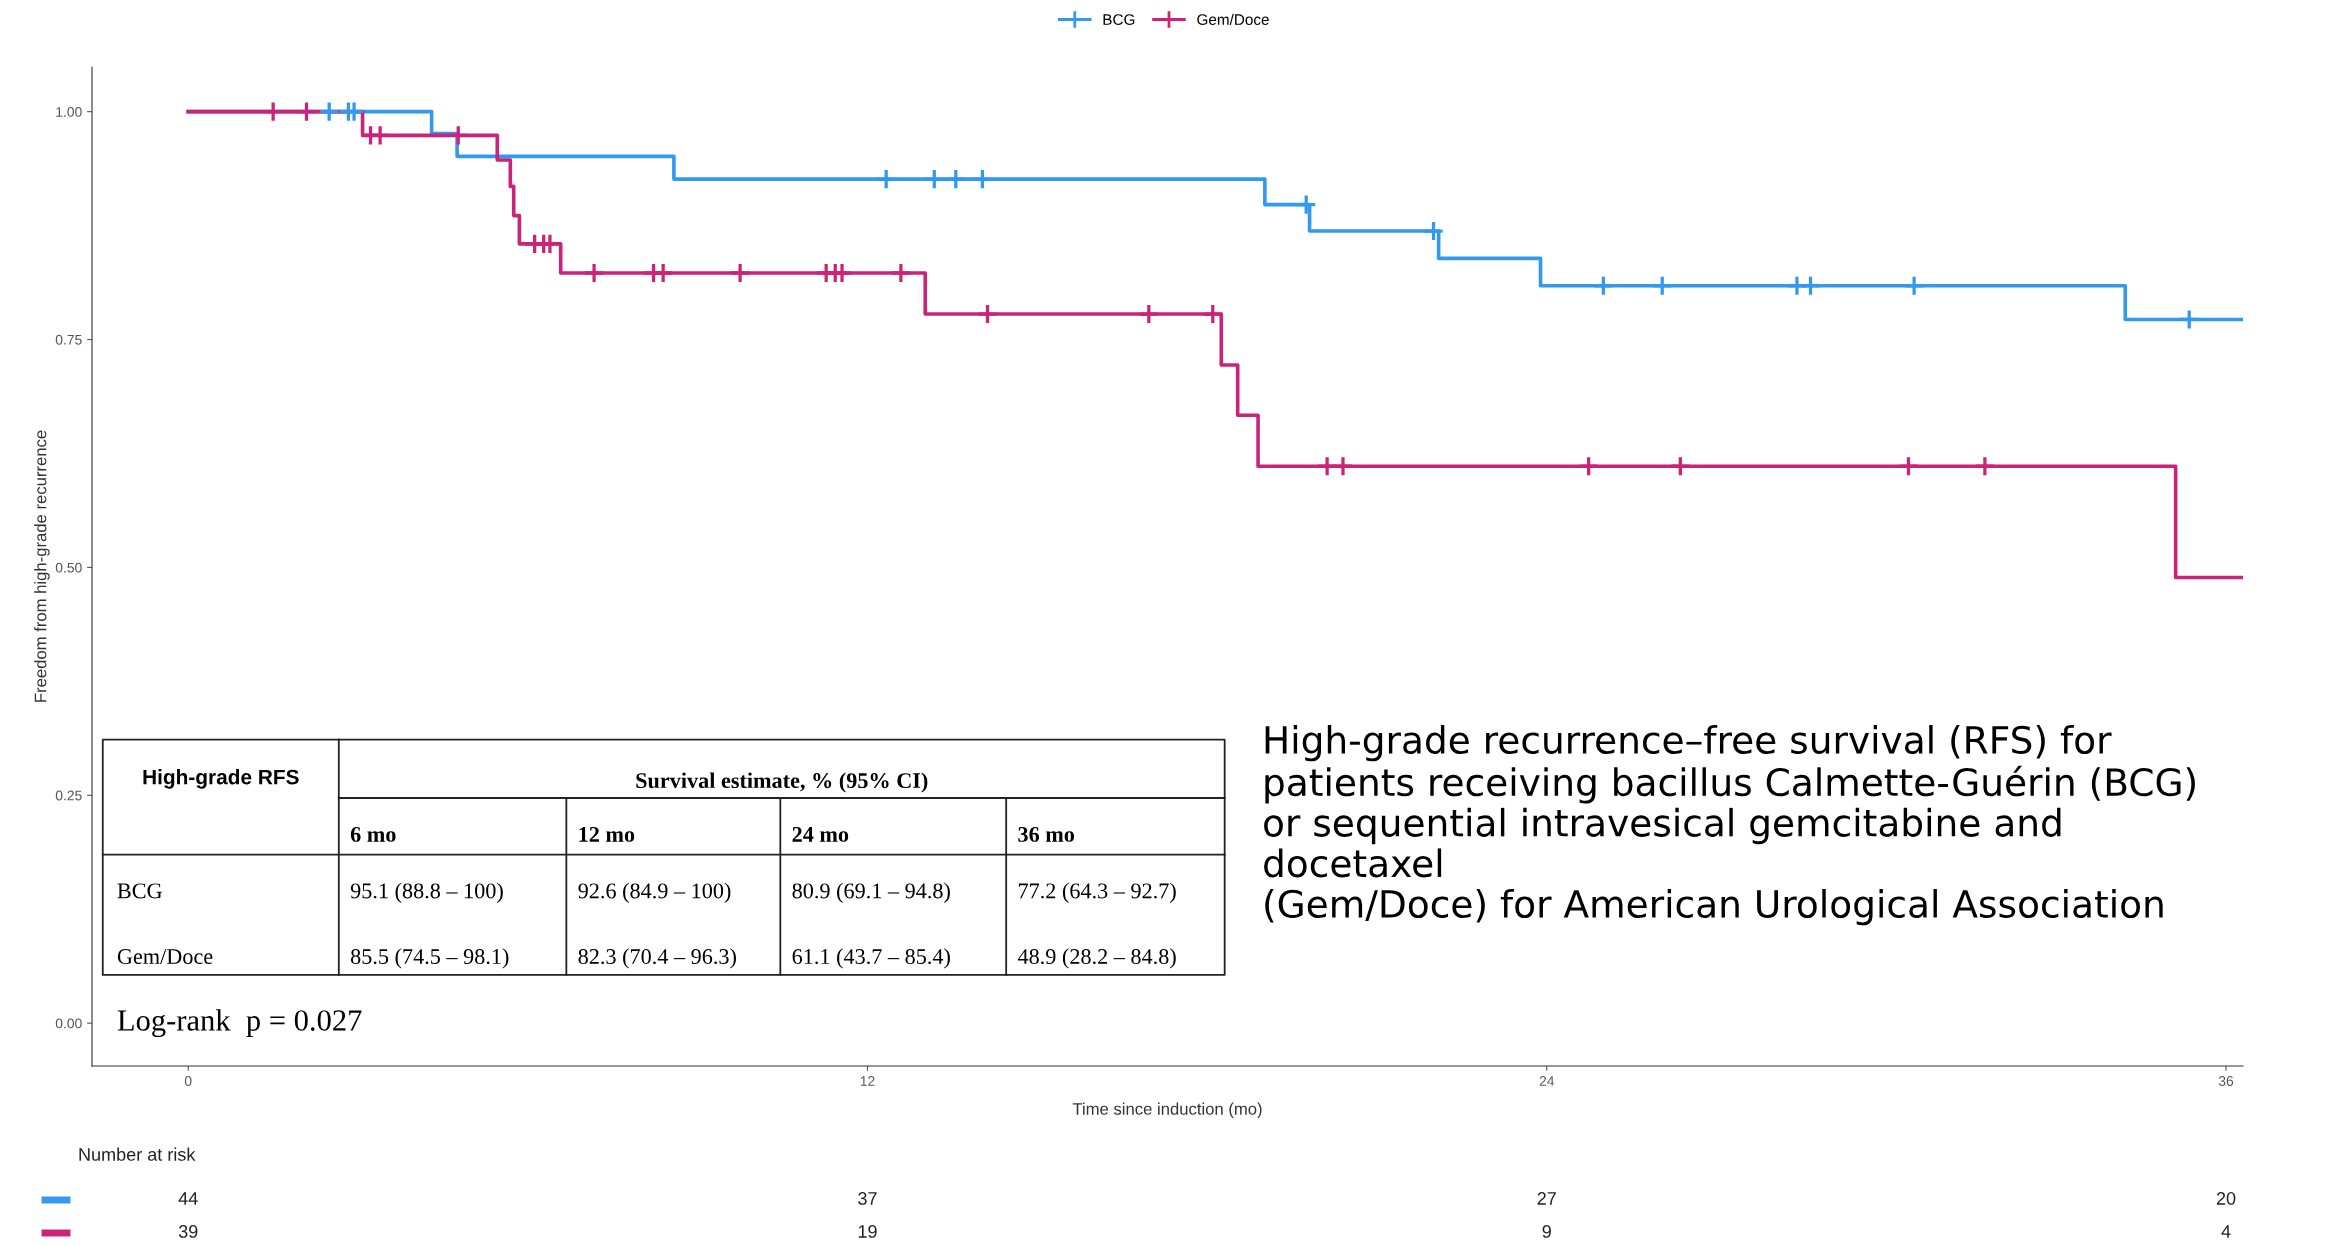 The height and width of the screenshot is (1246, 2329). What do you see at coordinates (1096, 958) in the screenshot?
I see `annotation: 48.9 (28.2 – 84.8)` at bounding box center [1096, 958].